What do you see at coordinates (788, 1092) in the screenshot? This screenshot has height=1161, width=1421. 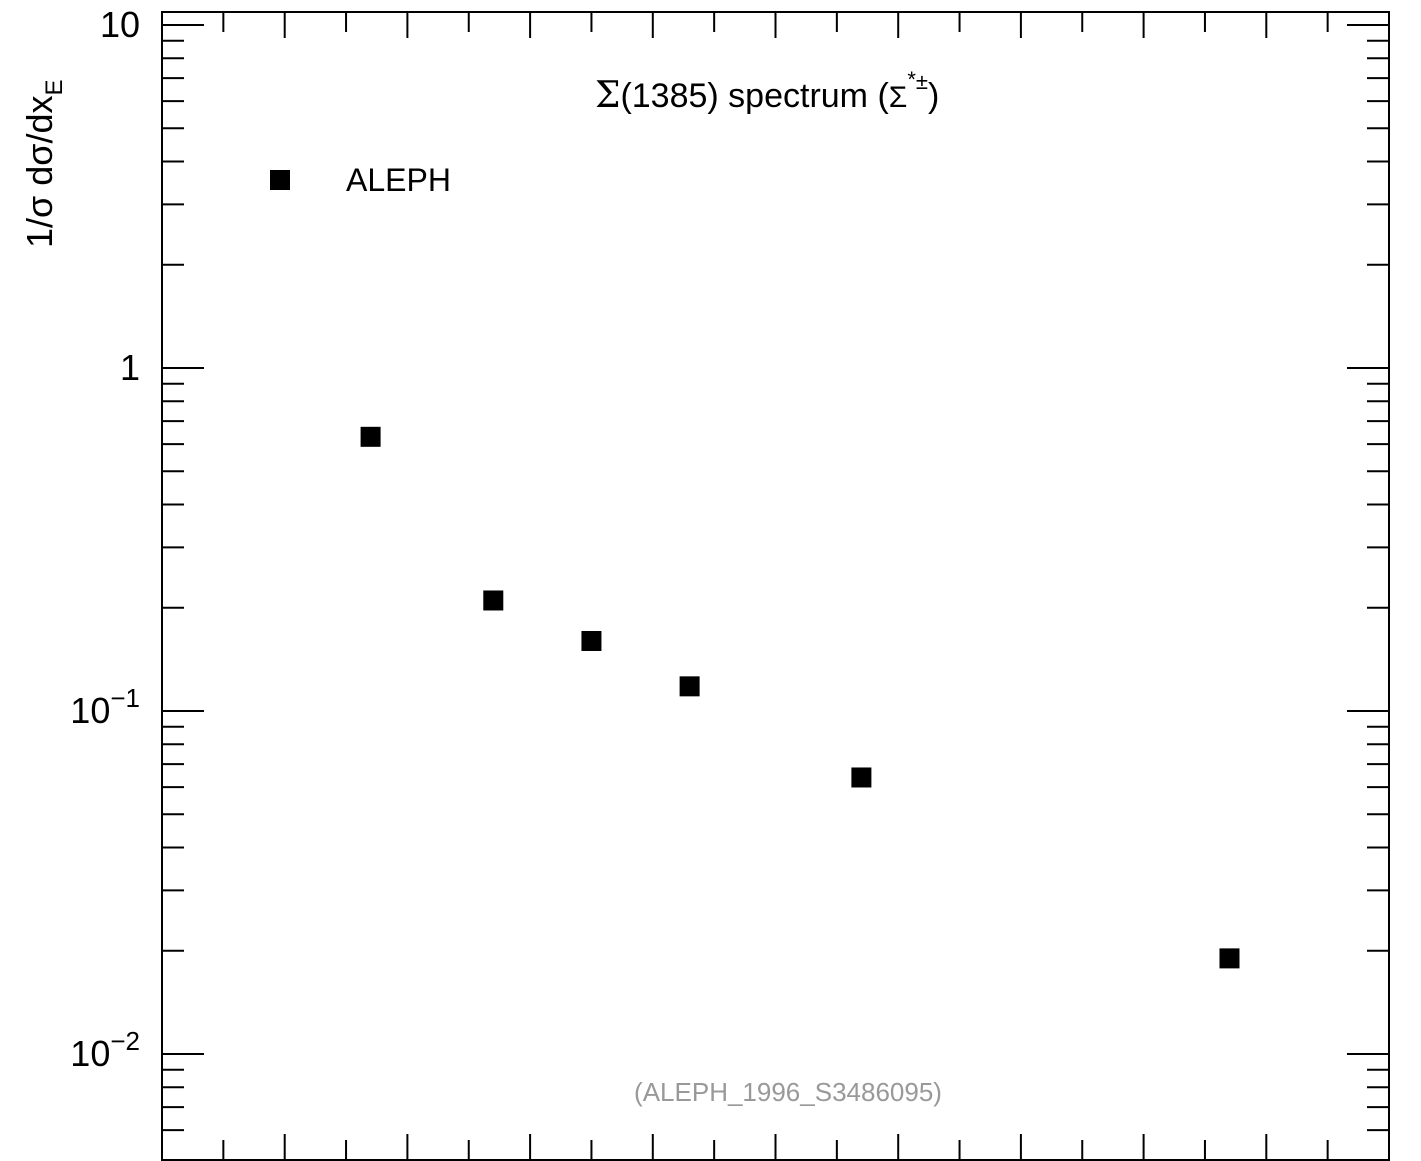 I see `watermark: (ALEPH_1996_S3486095)` at bounding box center [788, 1092].